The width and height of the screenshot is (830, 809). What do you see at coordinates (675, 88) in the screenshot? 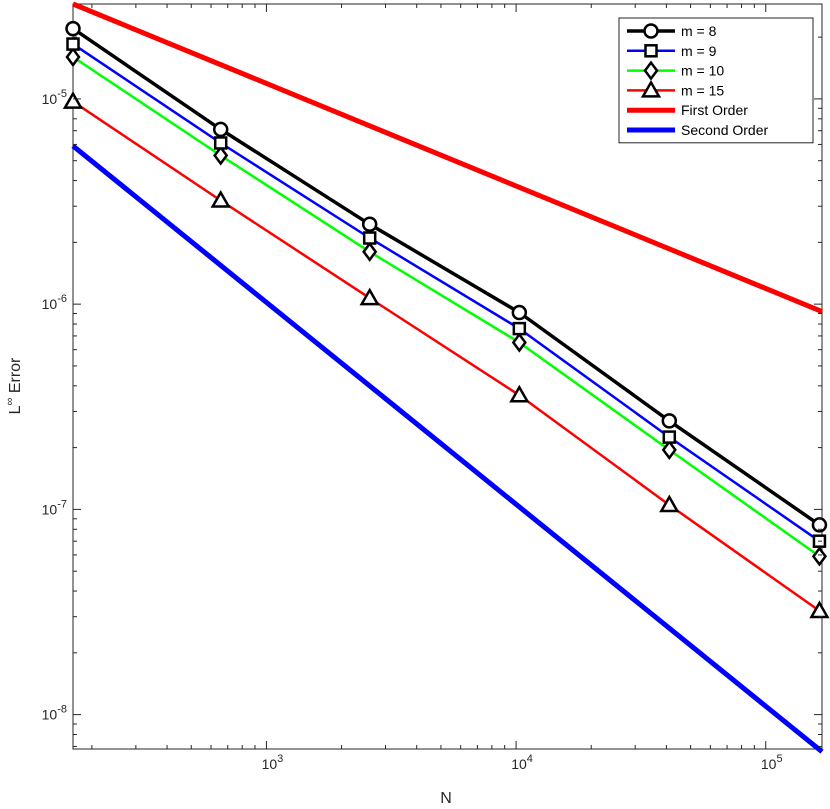
I see `legend-item-m-15: m = 15` at bounding box center [675, 88].